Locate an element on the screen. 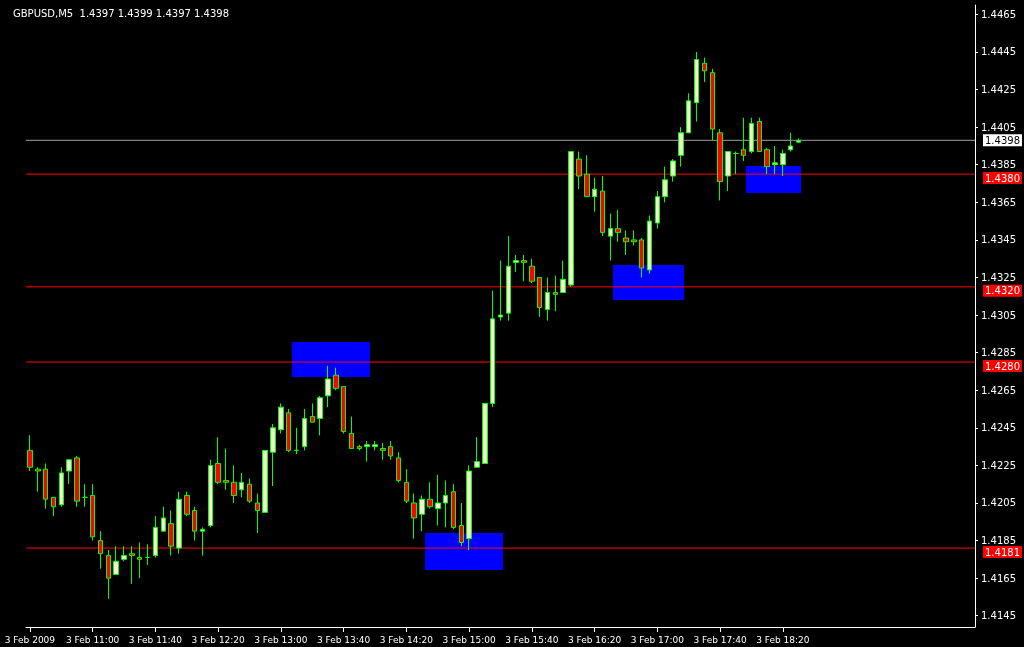 The width and height of the screenshot is (1024, 647). y-tick-label: 1.4285 is located at coordinates (998, 353).